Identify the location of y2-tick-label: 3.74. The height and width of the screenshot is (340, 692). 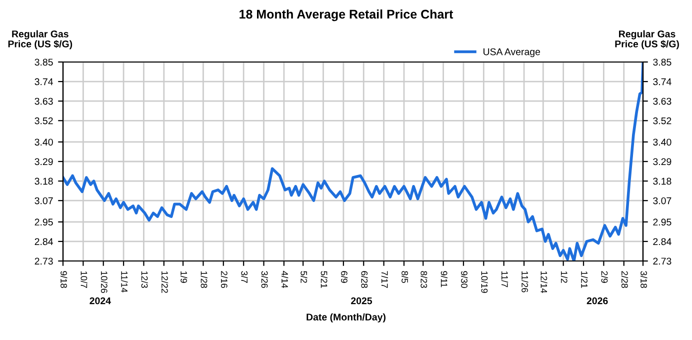
(662, 82).